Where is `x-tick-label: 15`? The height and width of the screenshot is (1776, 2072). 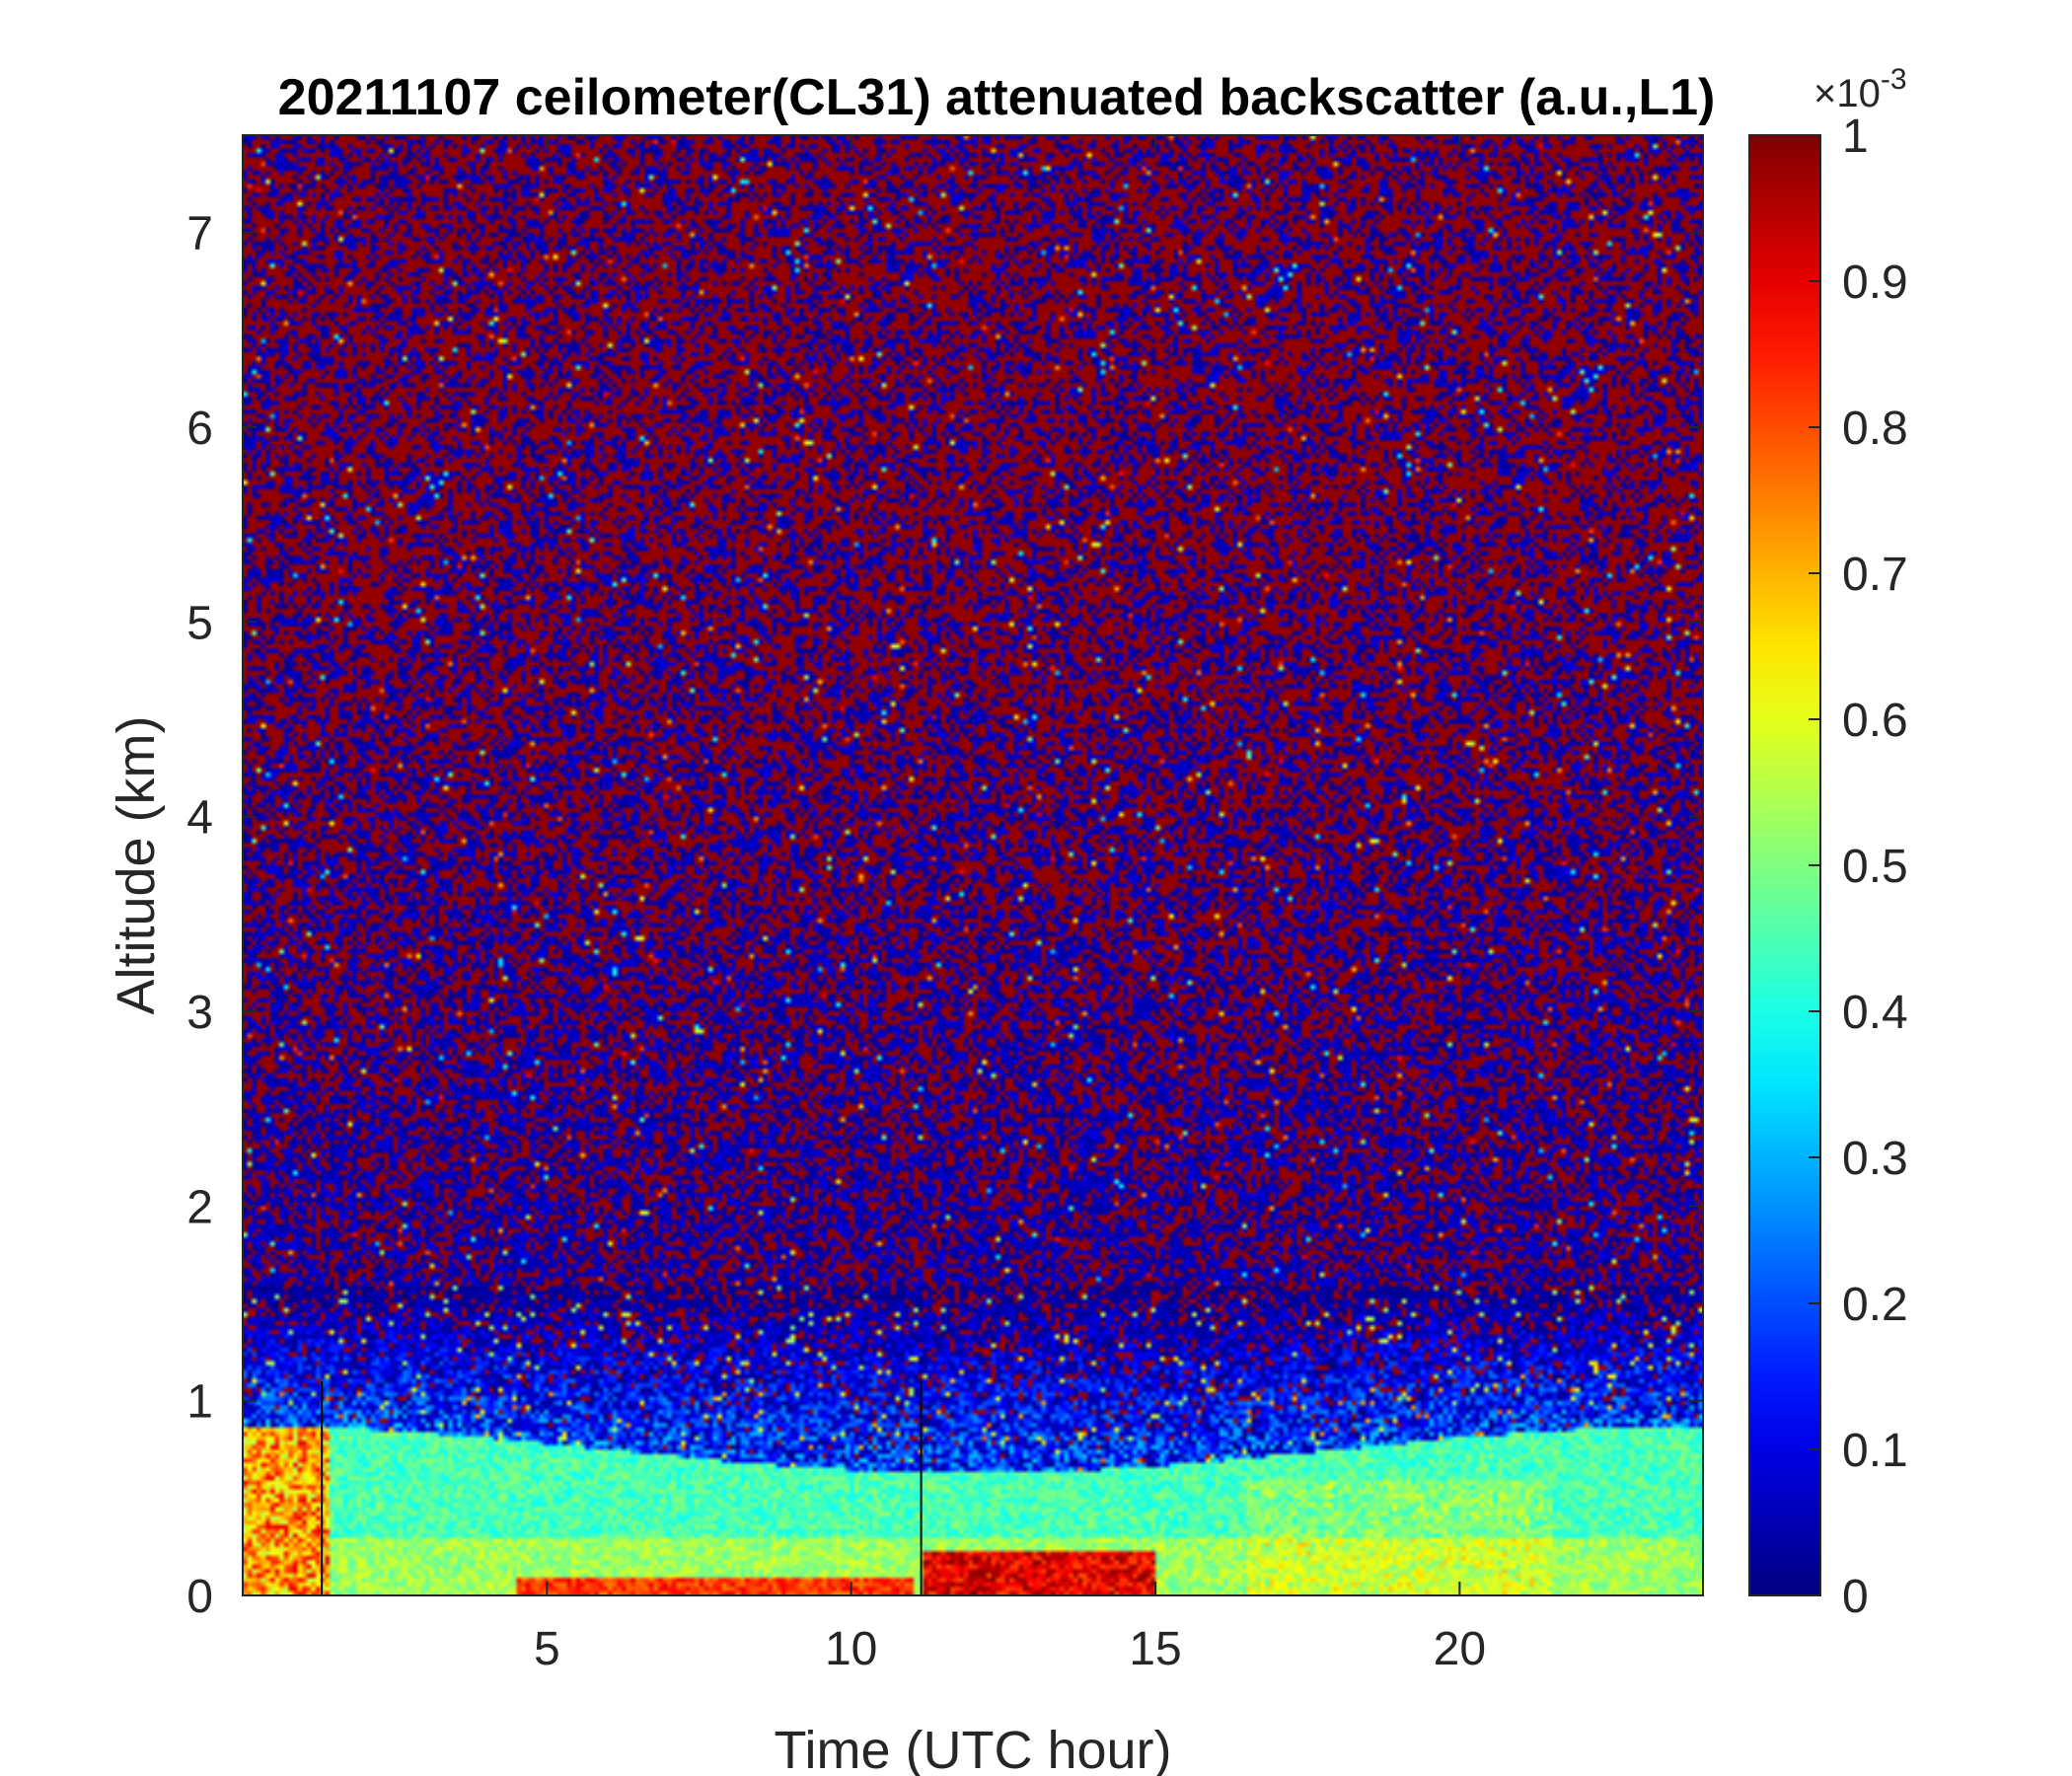
x-tick-label: 15 is located at coordinates (1155, 1649).